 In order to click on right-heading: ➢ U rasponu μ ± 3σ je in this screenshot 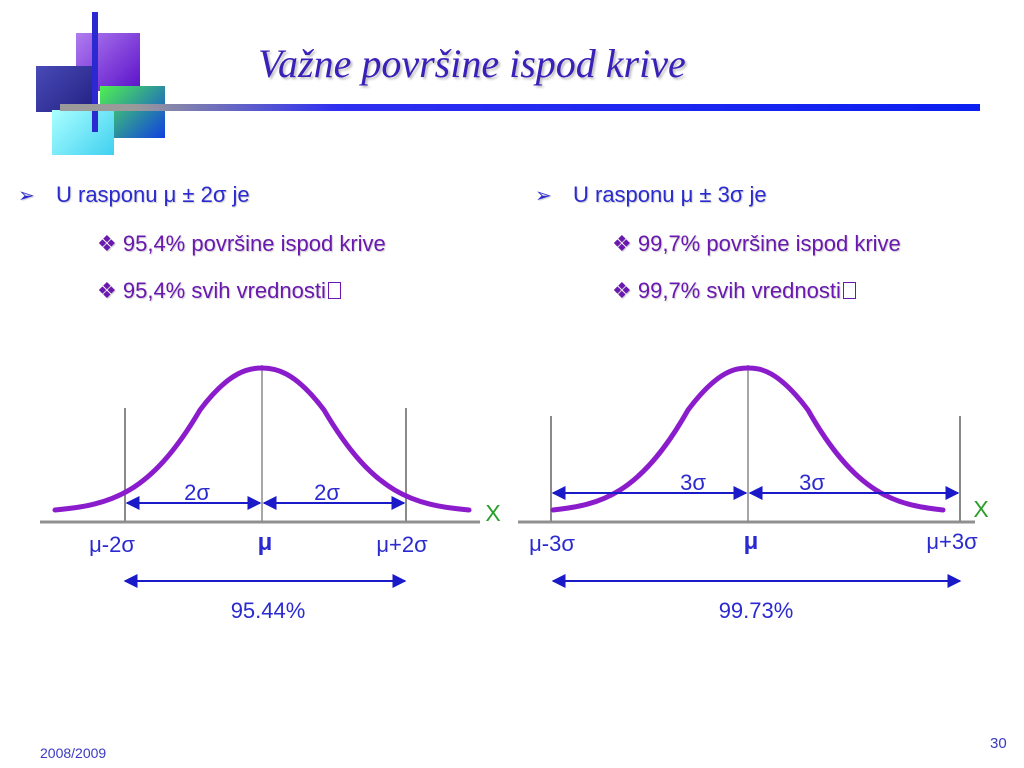, I will do `click(651, 195)`.